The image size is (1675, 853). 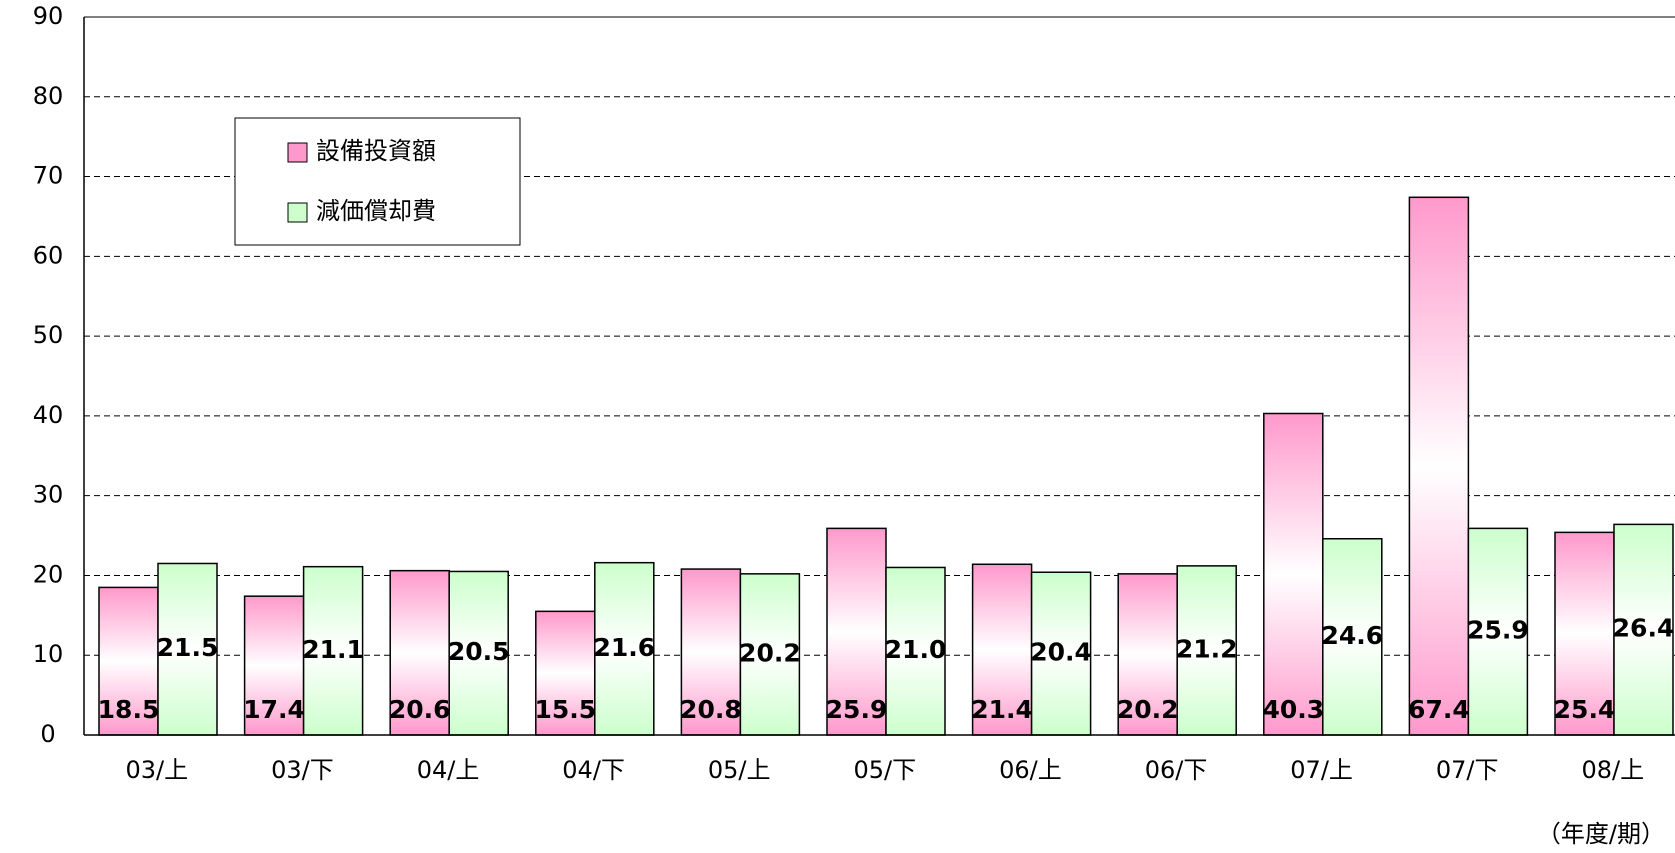 I want to click on value-label: 21.1, so click(x=333, y=649).